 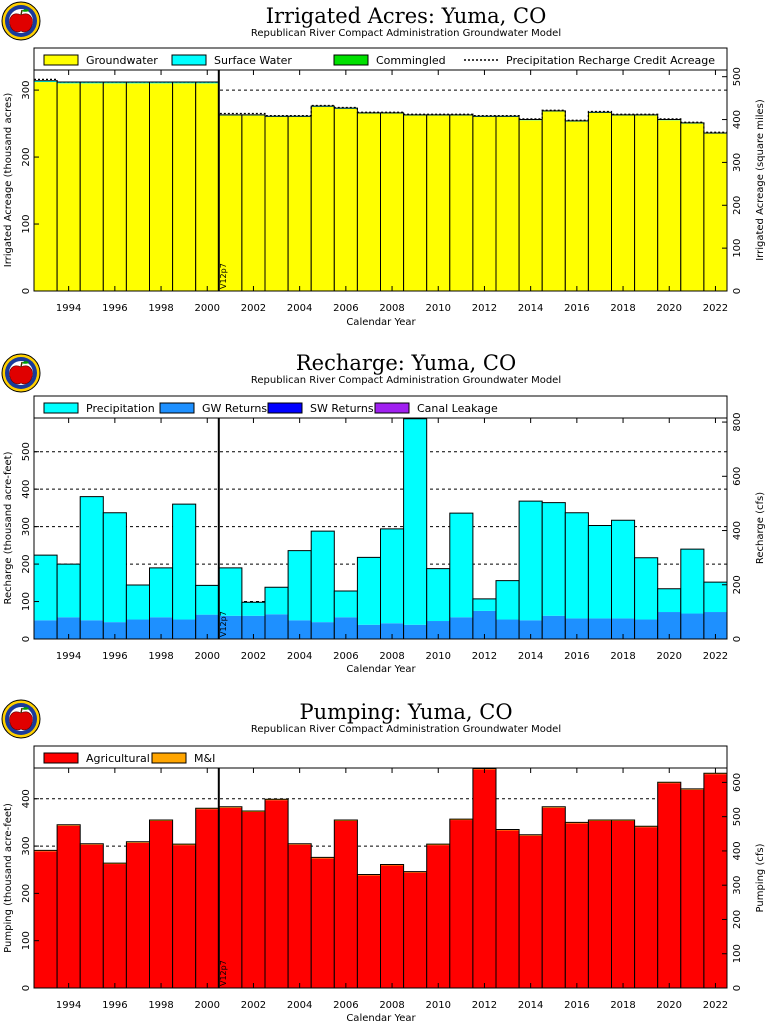 I want to click on x-tick-label: 2000, so click(x=207, y=308).